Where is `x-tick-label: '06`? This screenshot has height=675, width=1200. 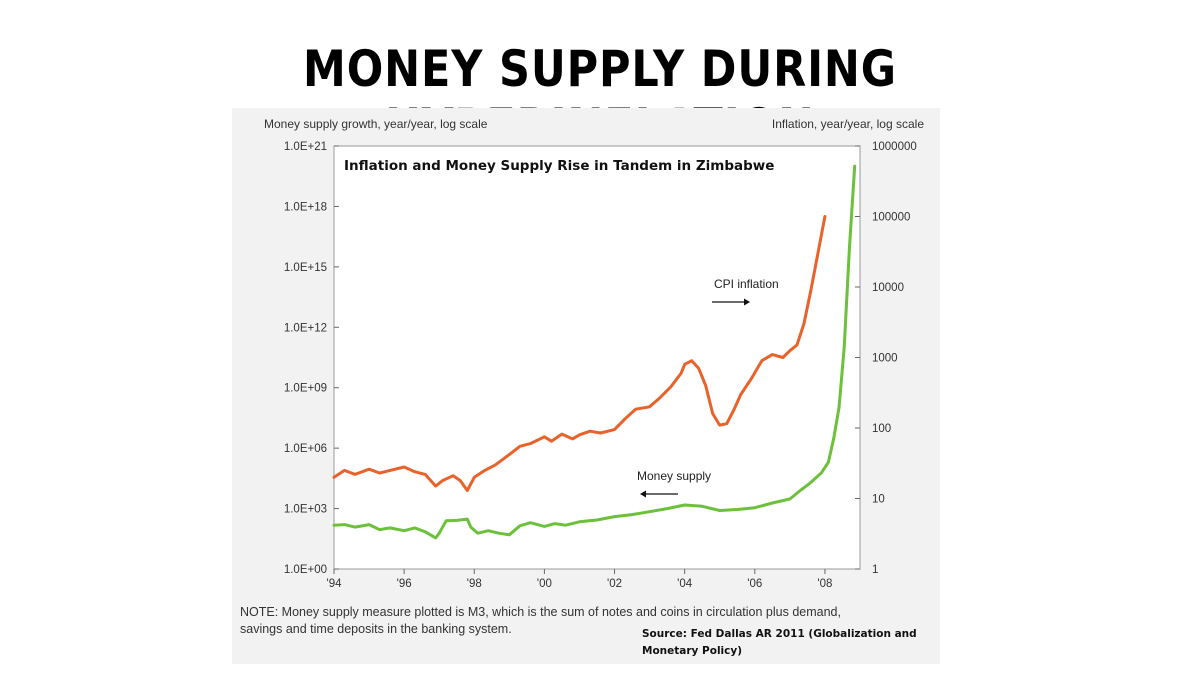 x-tick-label: '06 is located at coordinates (754, 584).